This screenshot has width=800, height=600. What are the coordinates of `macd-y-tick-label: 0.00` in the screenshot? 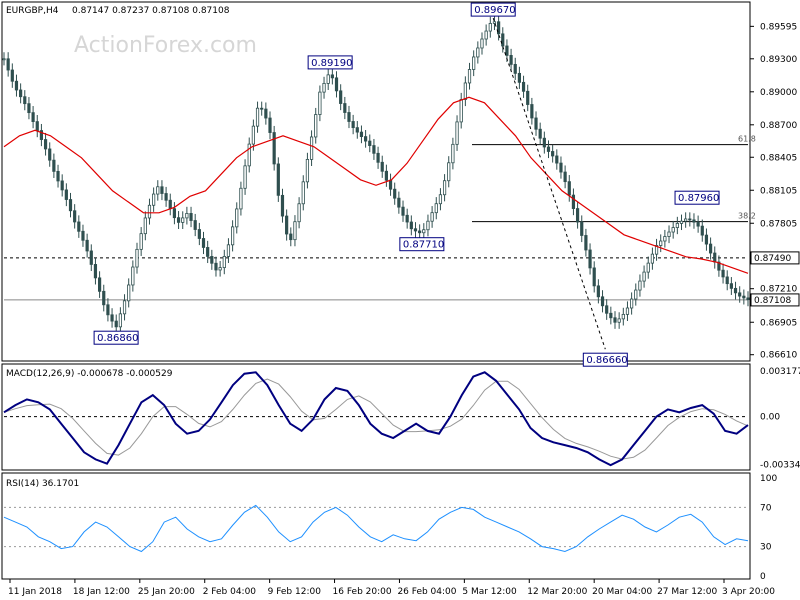 It's located at (770, 418).